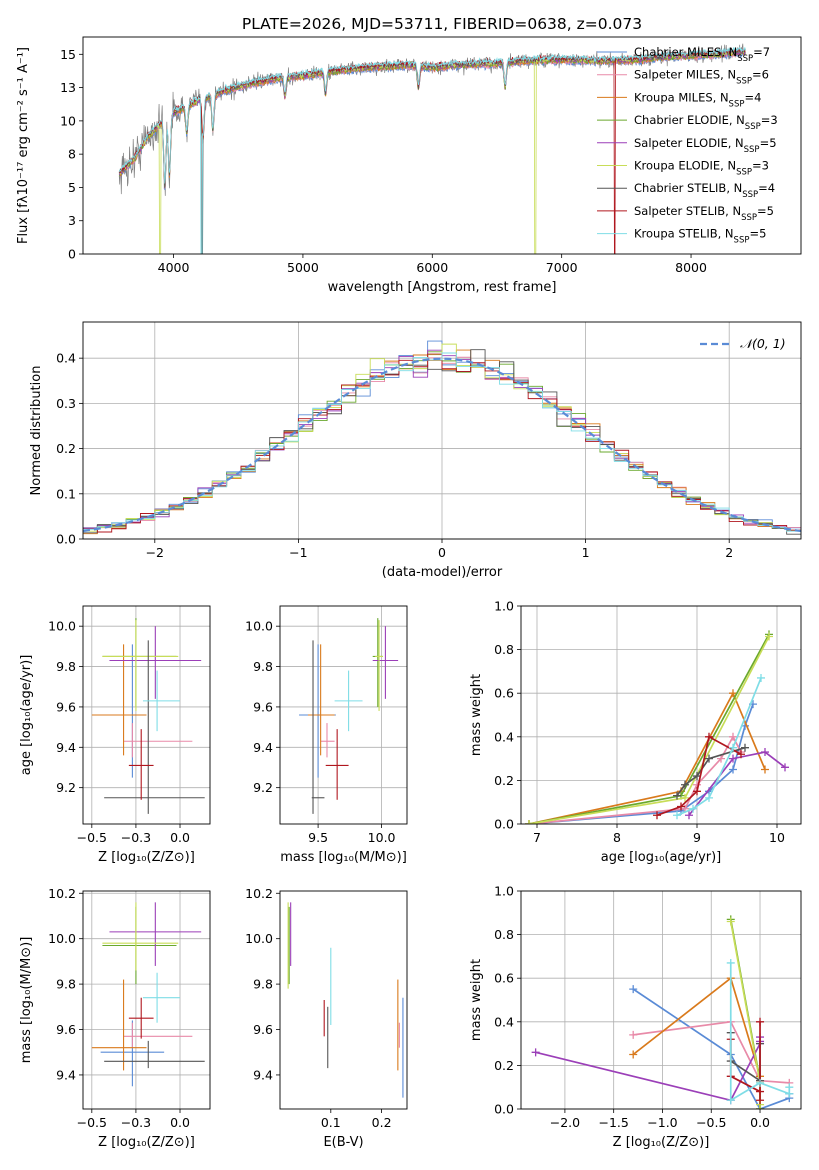 This screenshot has height=1170, width=819. What do you see at coordinates (565, 1122) in the screenshot?
I see `x-tick-label: −2.0` at bounding box center [565, 1122].